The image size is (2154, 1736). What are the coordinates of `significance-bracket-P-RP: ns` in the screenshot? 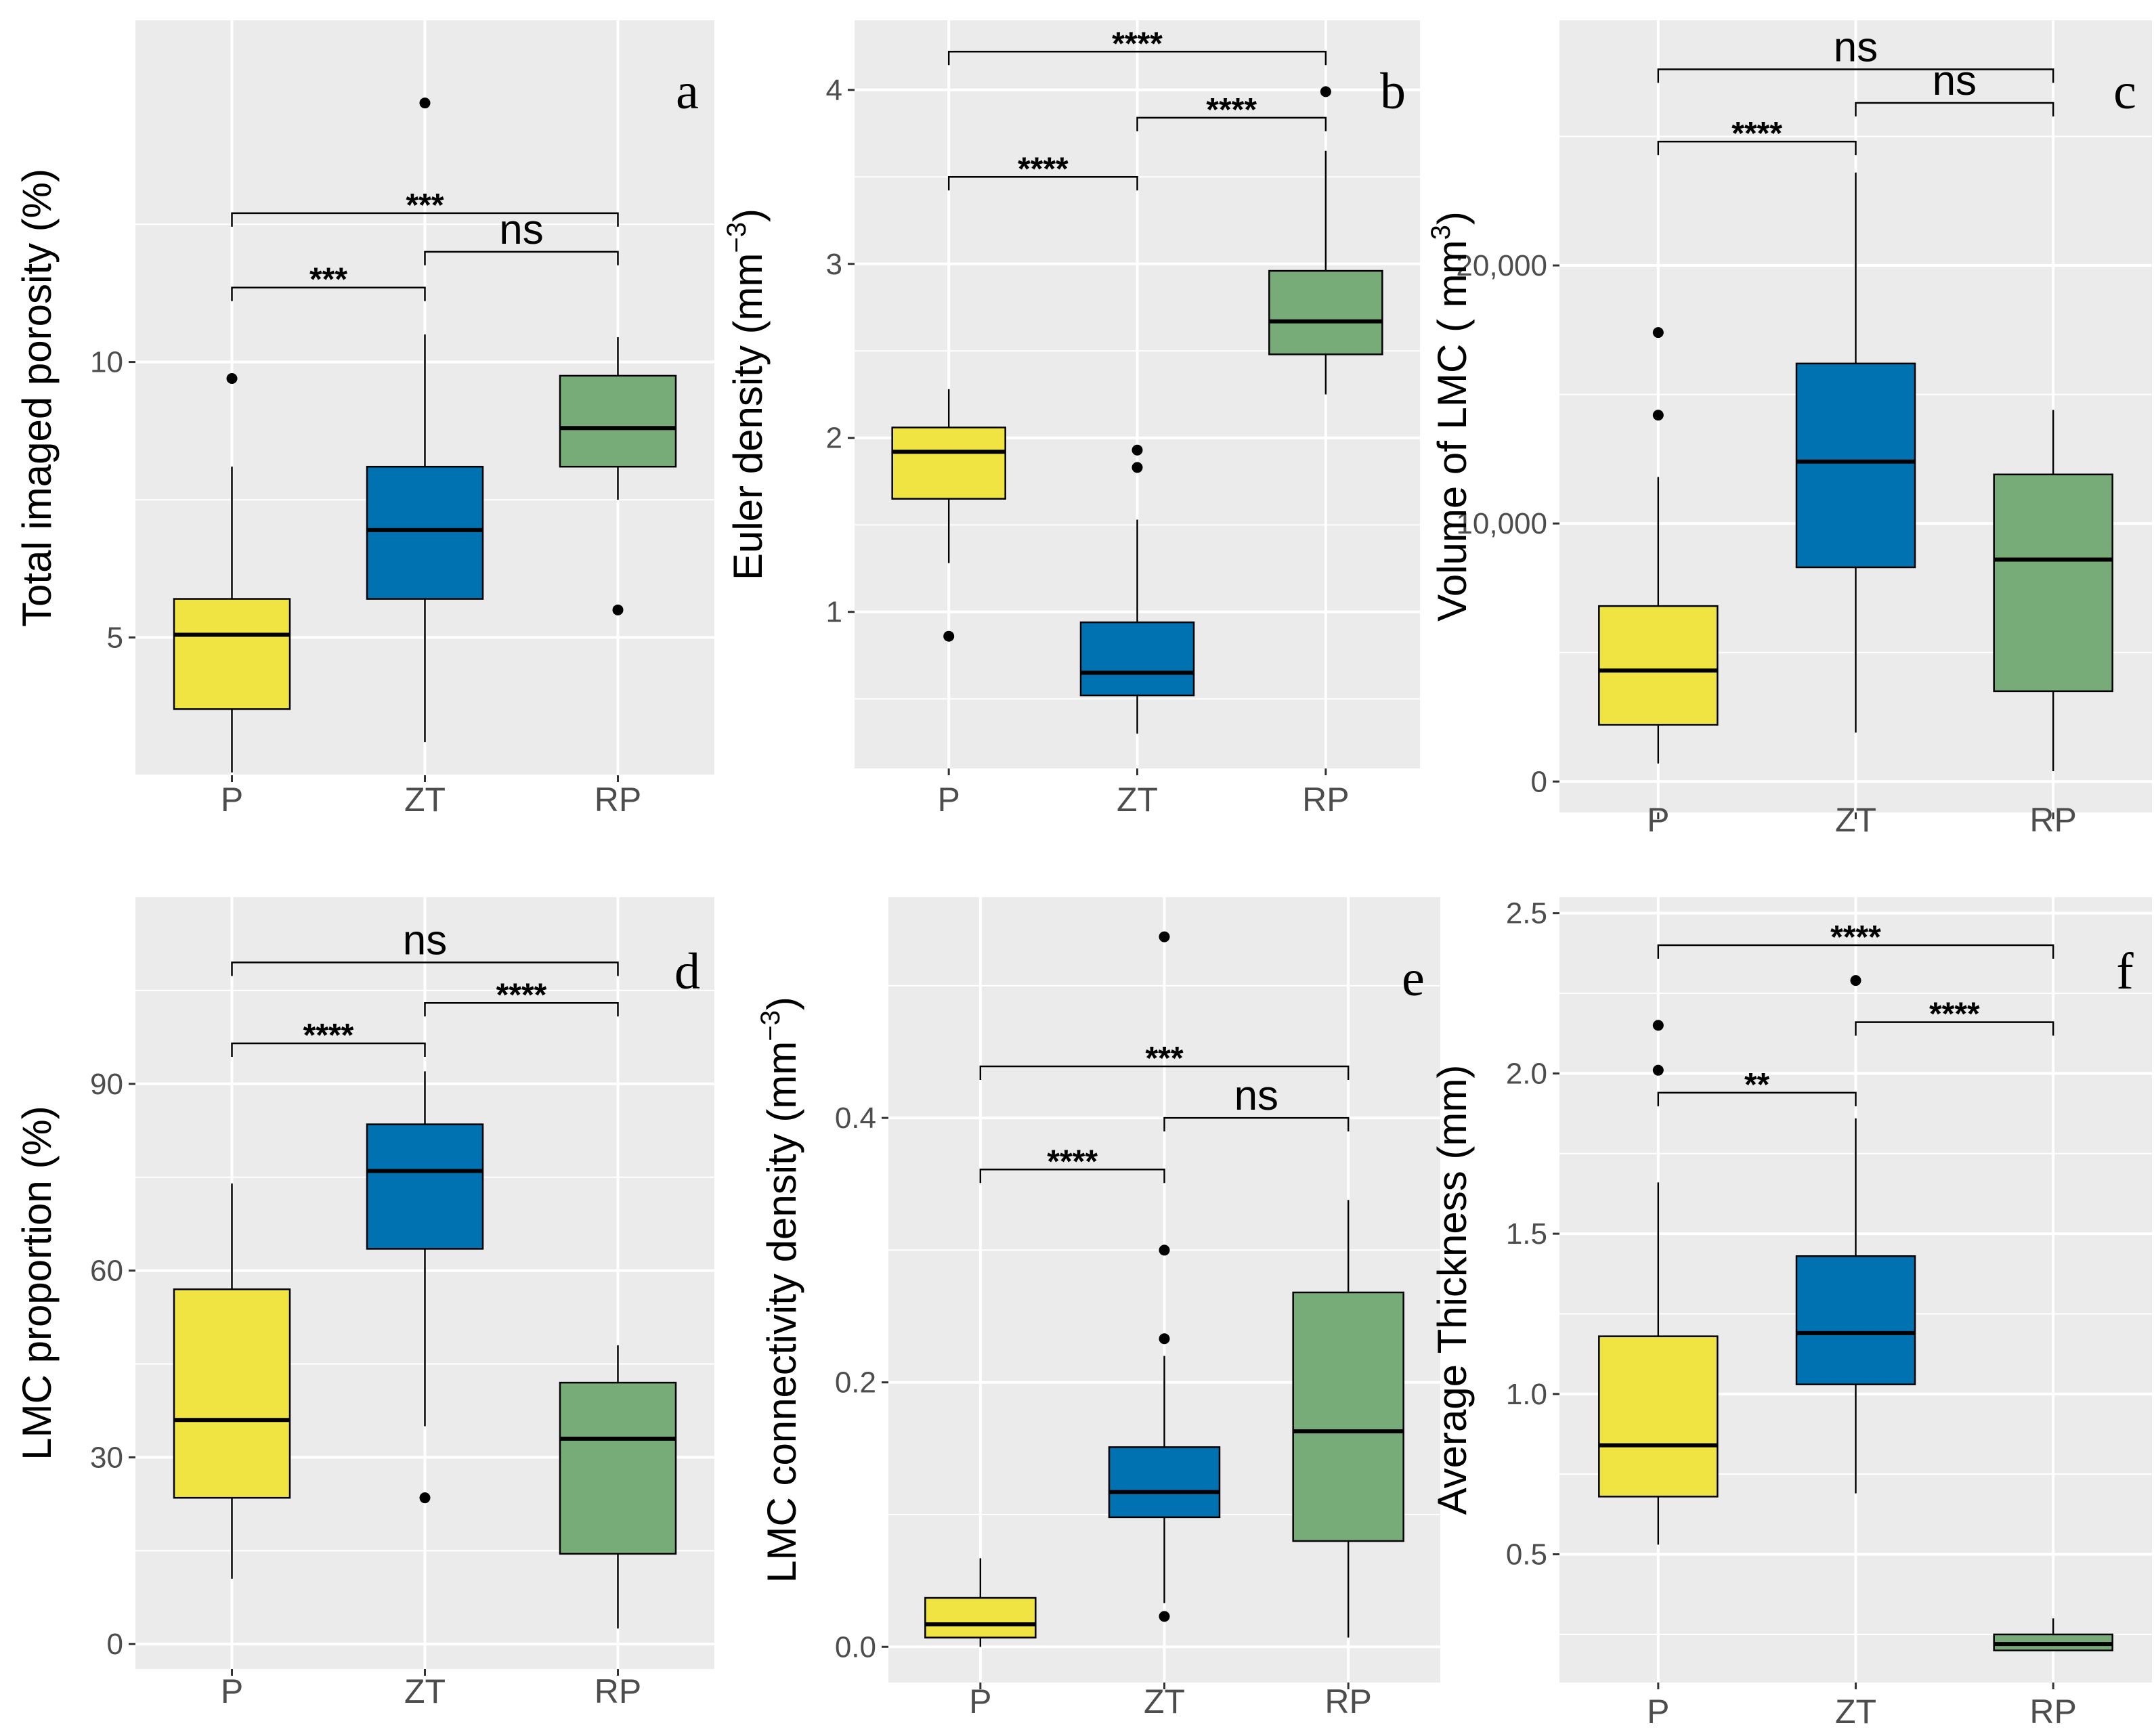 It's located at (425, 946).